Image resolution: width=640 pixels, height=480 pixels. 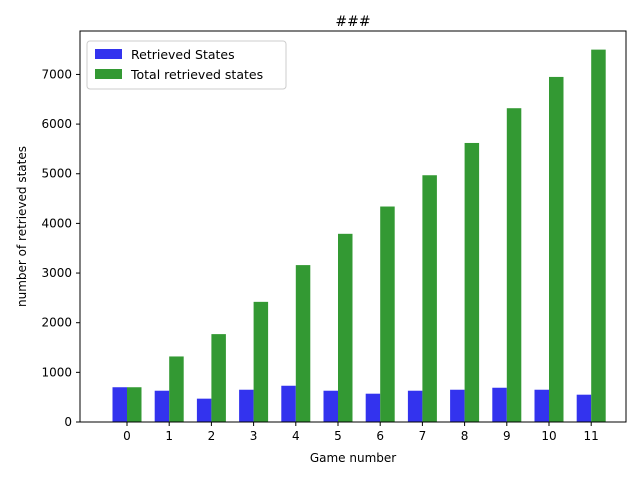 I want to click on x-tick-label-1: 1, so click(x=169, y=436).